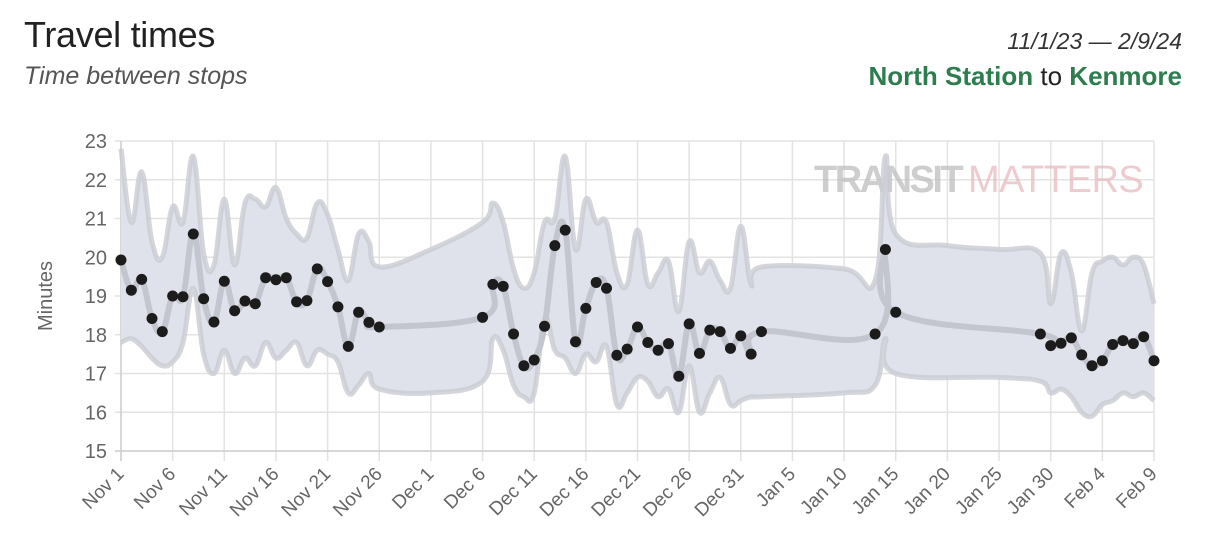  Describe the element at coordinates (96, 181) in the screenshot. I see `y-tick-label: 22` at that location.